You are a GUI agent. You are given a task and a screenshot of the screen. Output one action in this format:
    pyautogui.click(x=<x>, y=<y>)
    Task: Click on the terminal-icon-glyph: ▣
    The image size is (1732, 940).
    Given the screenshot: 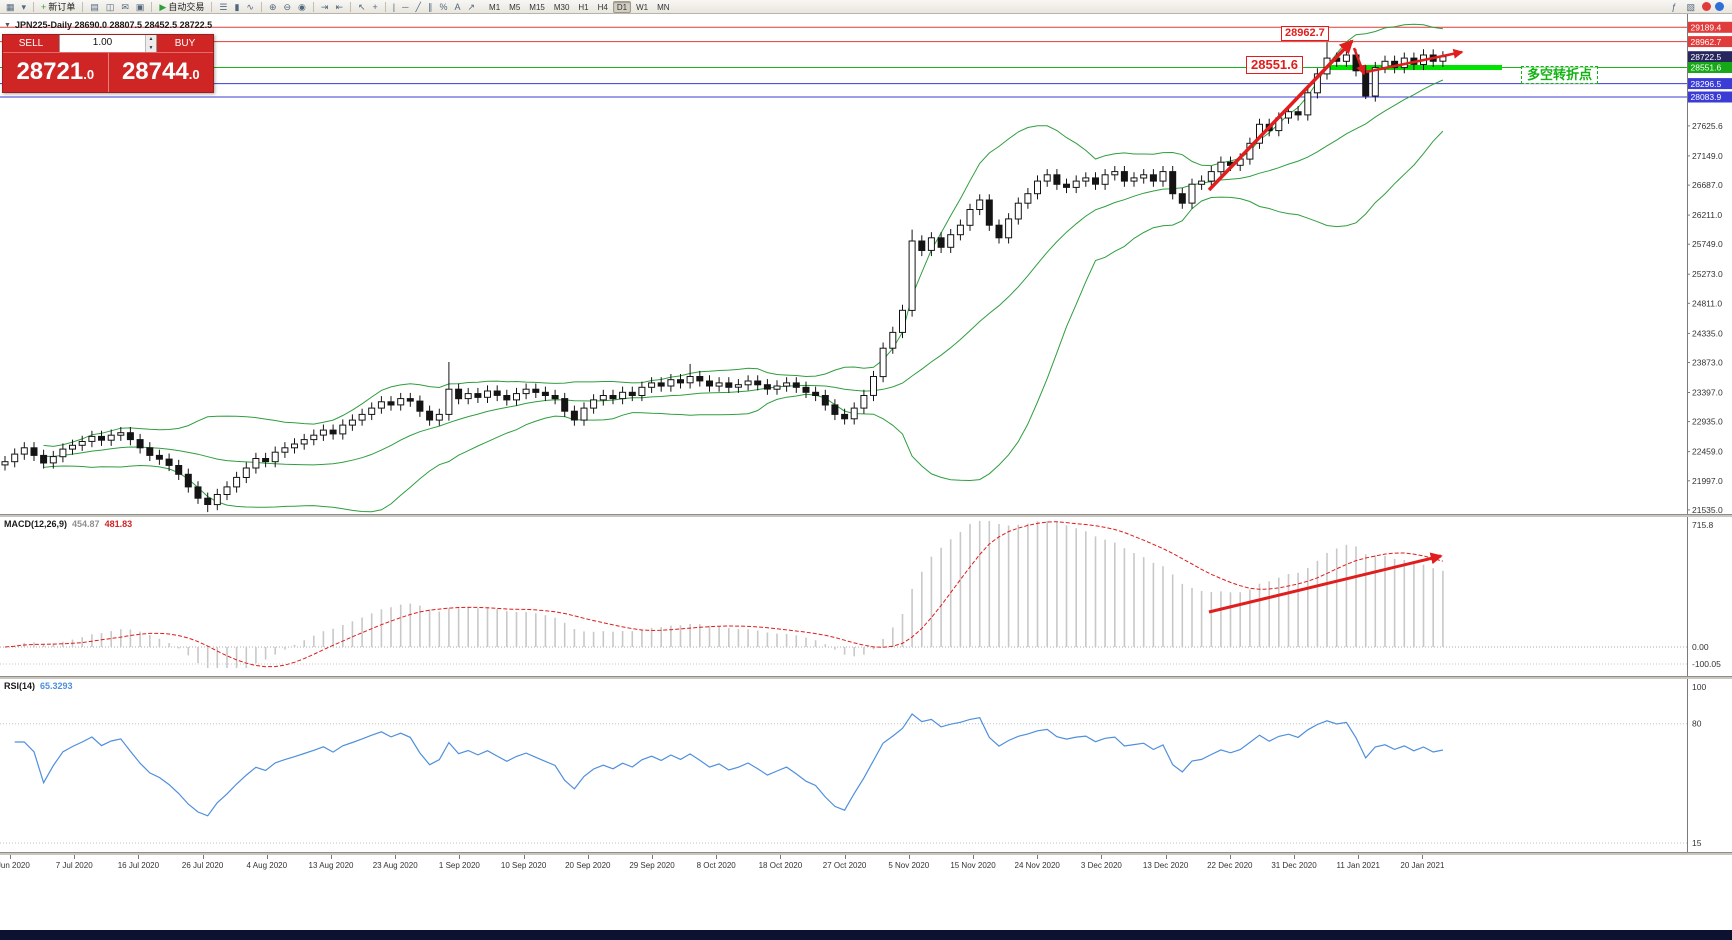 What is the action you would take?
    pyautogui.click(x=140, y=6)
    